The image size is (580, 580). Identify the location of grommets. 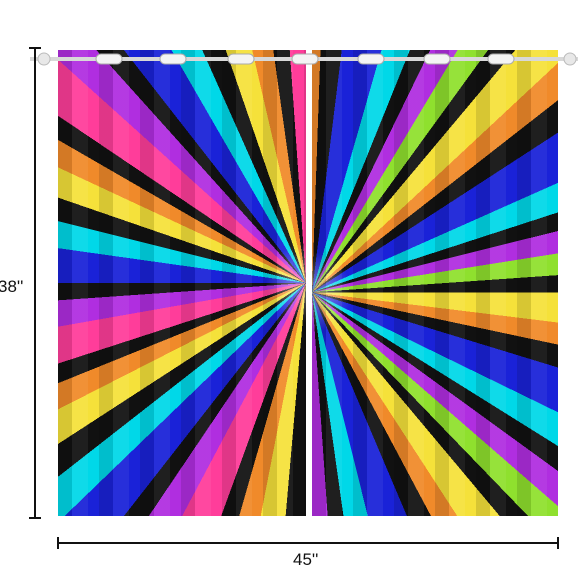
(305, 59).